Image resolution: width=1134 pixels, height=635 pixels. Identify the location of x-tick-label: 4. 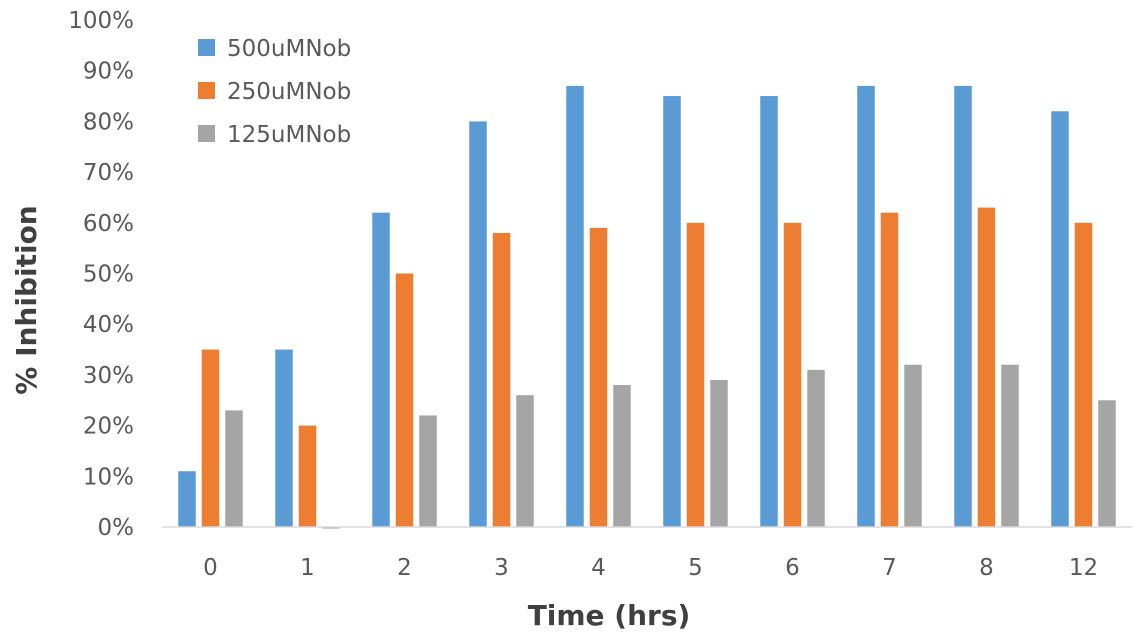
(598, 568).